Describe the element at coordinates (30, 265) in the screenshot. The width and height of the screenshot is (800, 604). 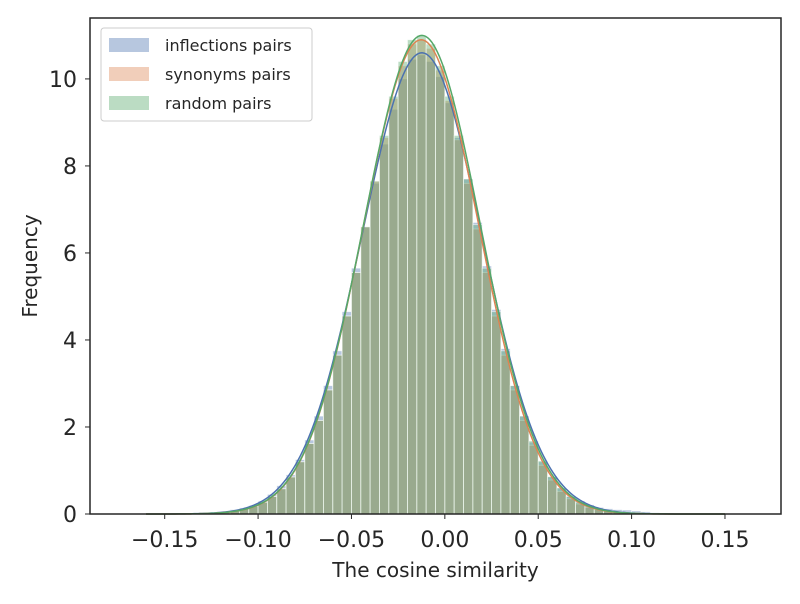
I see `y-axis-label: Frequency` at that location.